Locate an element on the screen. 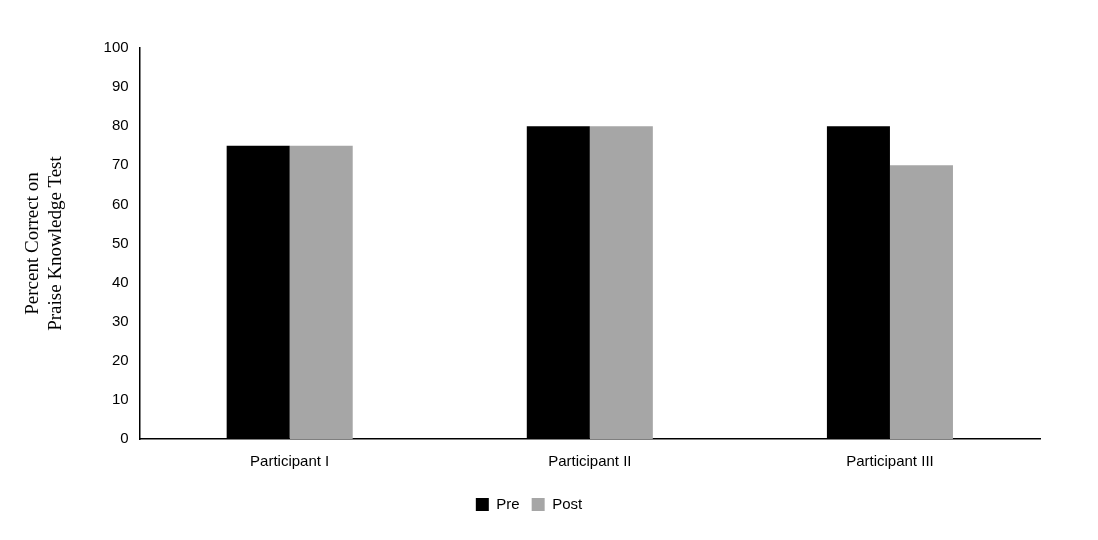 The image size is (1098, 540). x-tick-label: Participant III is located at coordinates (890, 461).